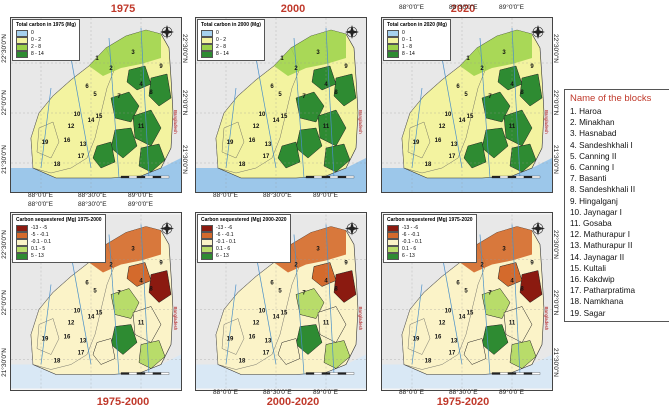 The width and height of the screenshot is (669, 410). What do you see at coordinates (244, 242) in the screenshot?
I see `legend-item: -0.1 - 0.1` at bounding box center [244, 242].